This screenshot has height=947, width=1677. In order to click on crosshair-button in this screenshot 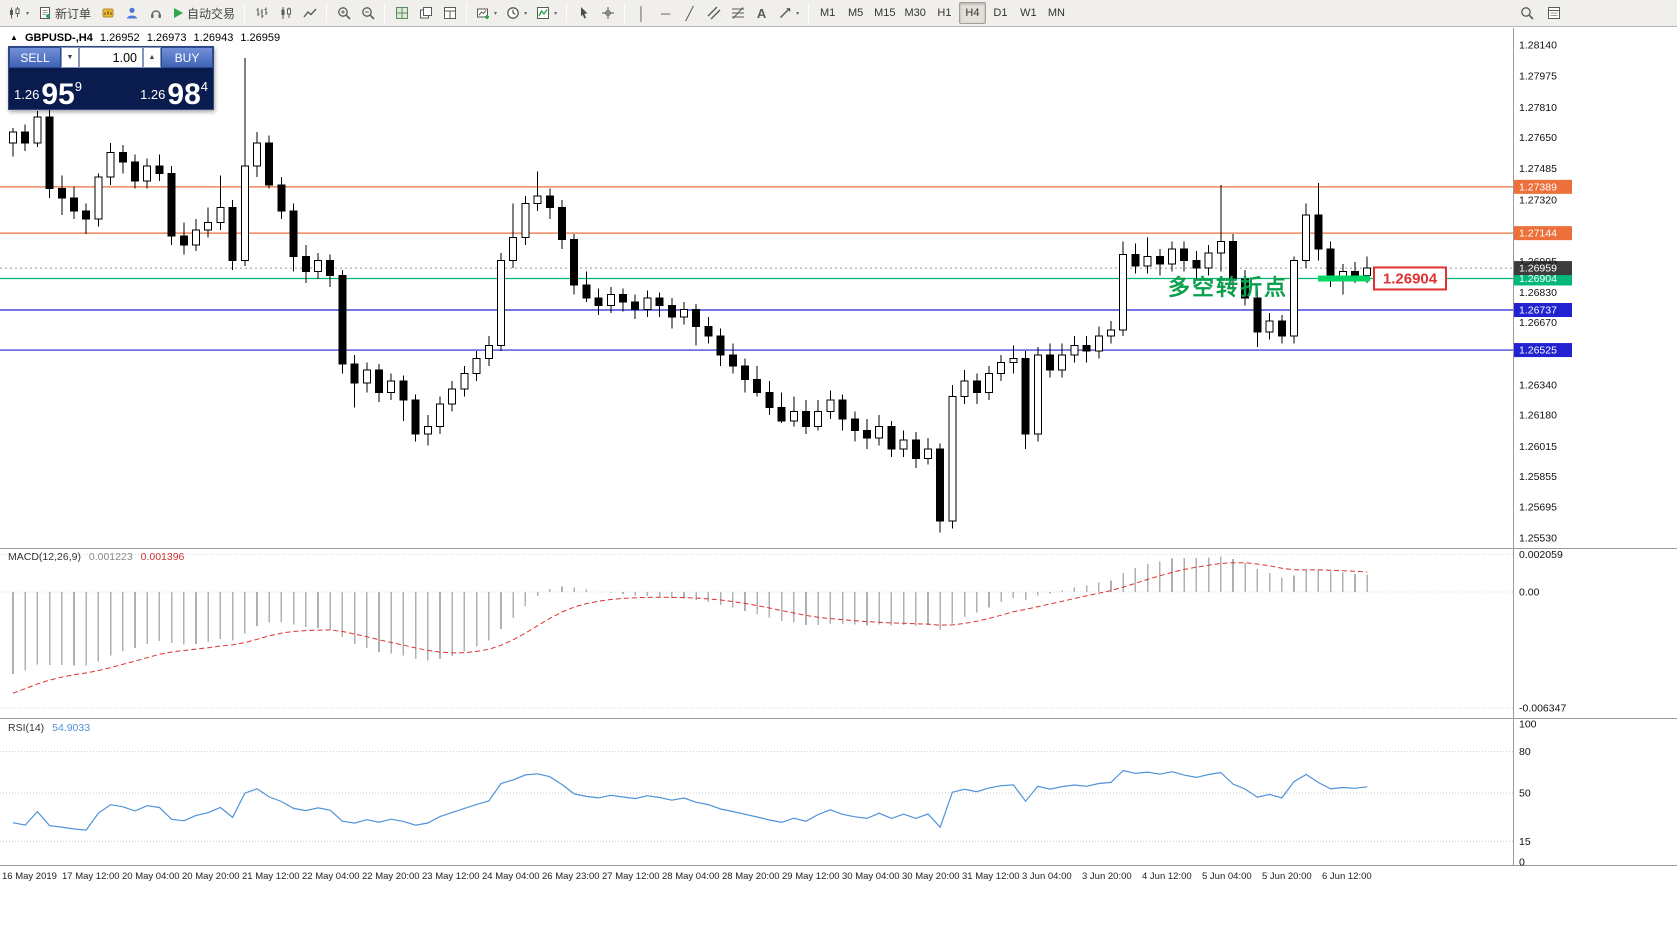, I will do `click(607, 13)`.